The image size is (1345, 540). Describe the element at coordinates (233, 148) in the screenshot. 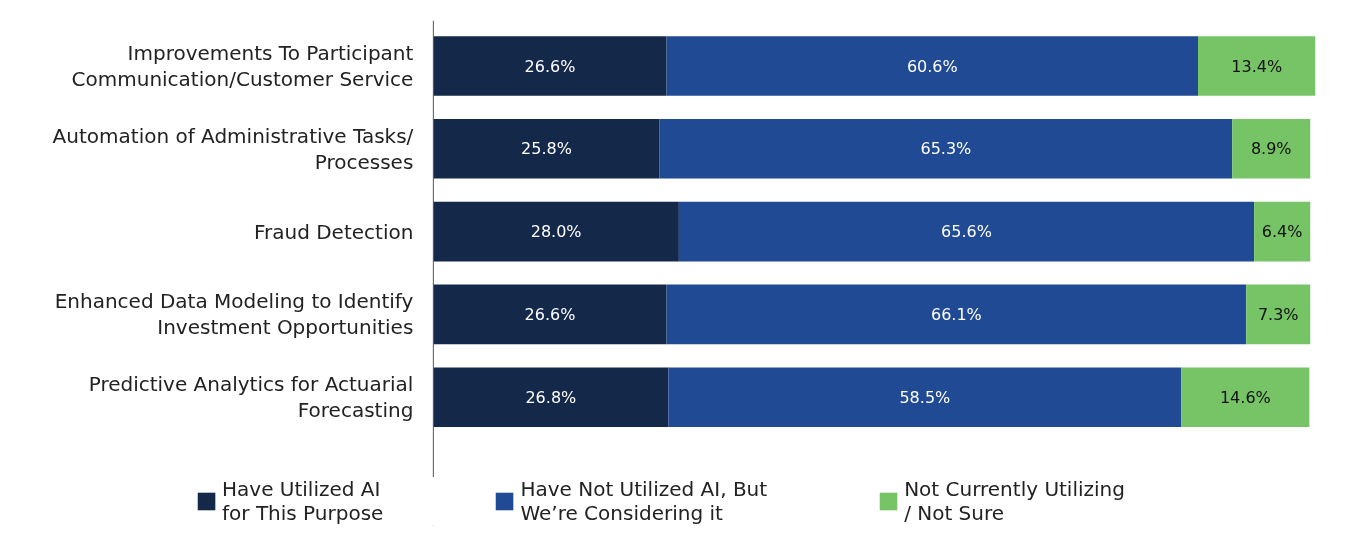

I see `y-tick-label: Automation of Administrative Tasks/ Processes` at that location.